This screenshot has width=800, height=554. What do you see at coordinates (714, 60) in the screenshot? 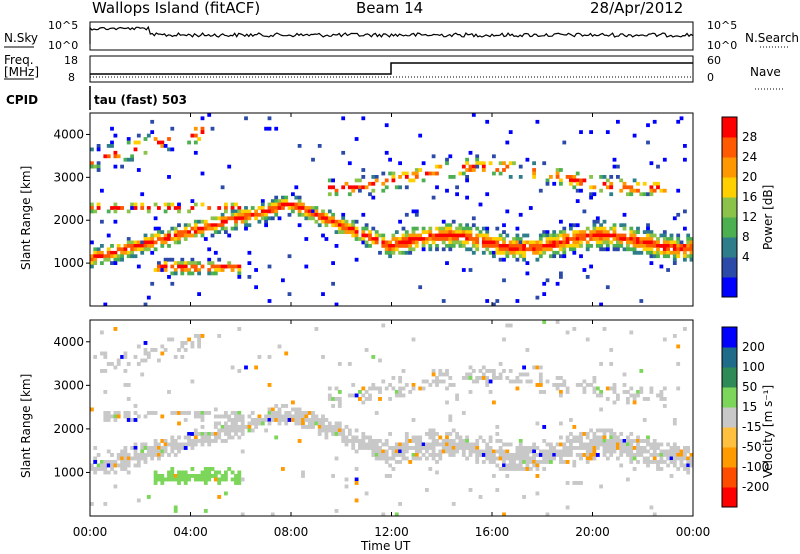
I see `nave-top-label: 60` at bounding box center [714, 60].